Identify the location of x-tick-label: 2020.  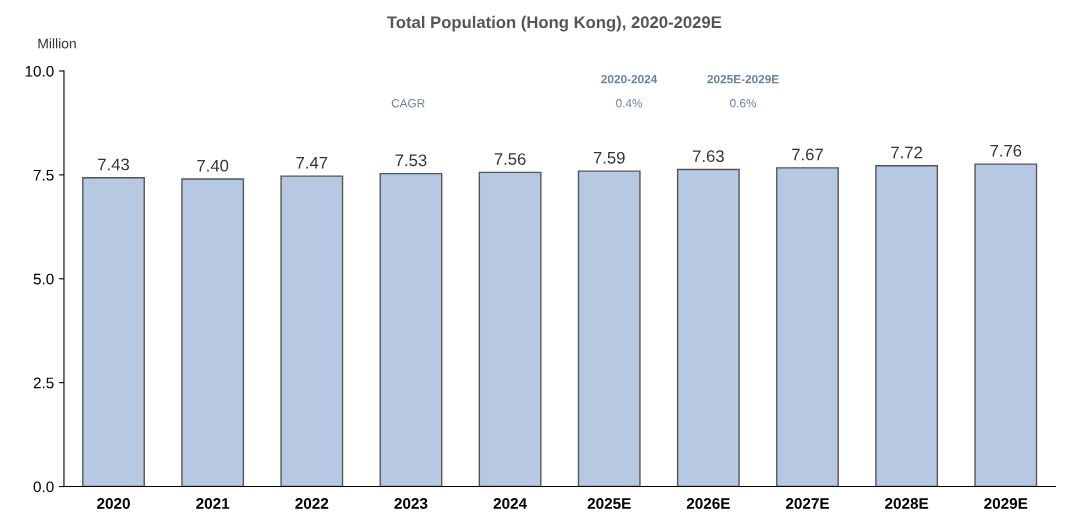
(113, 503).